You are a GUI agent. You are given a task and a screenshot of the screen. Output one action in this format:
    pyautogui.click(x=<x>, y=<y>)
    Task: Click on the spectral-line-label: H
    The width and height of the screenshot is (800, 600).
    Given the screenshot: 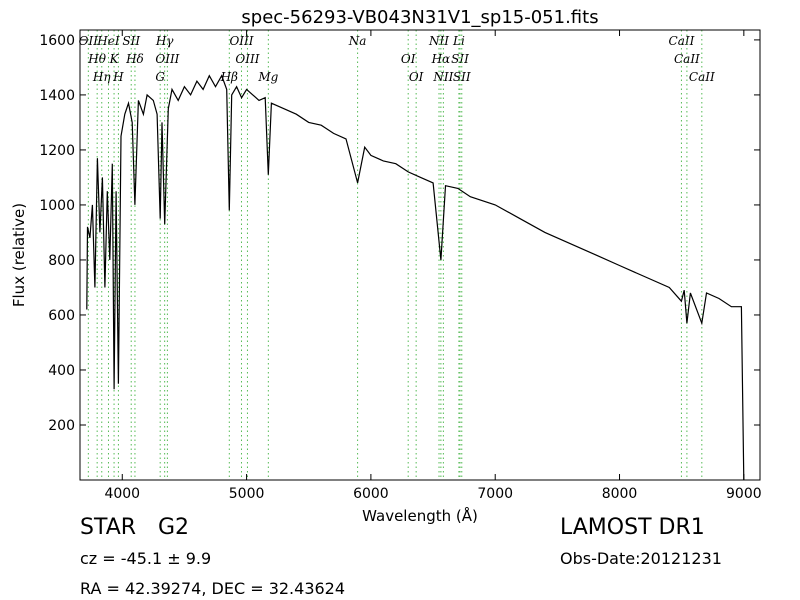 What is the action you would take?
    pyautogui.click(x=118, y=77)
    